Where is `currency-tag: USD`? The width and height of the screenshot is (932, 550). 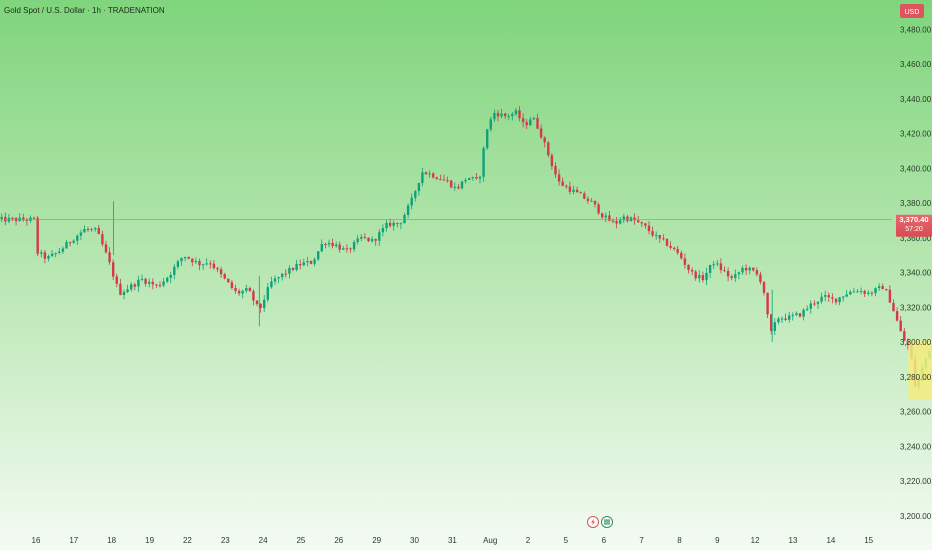 currency-tag: USD is located at coordinates (912, 11).